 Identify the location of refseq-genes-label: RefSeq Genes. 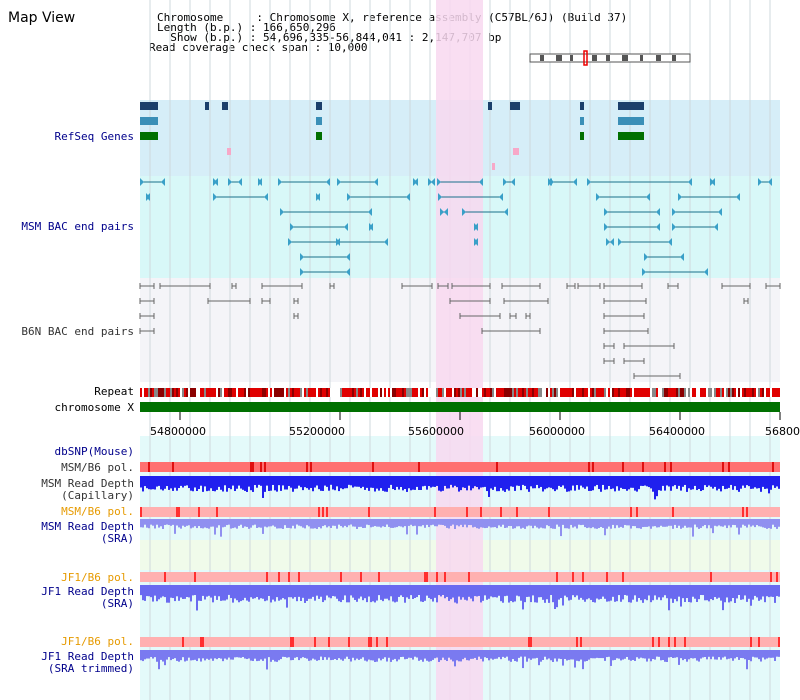
(94, 136).